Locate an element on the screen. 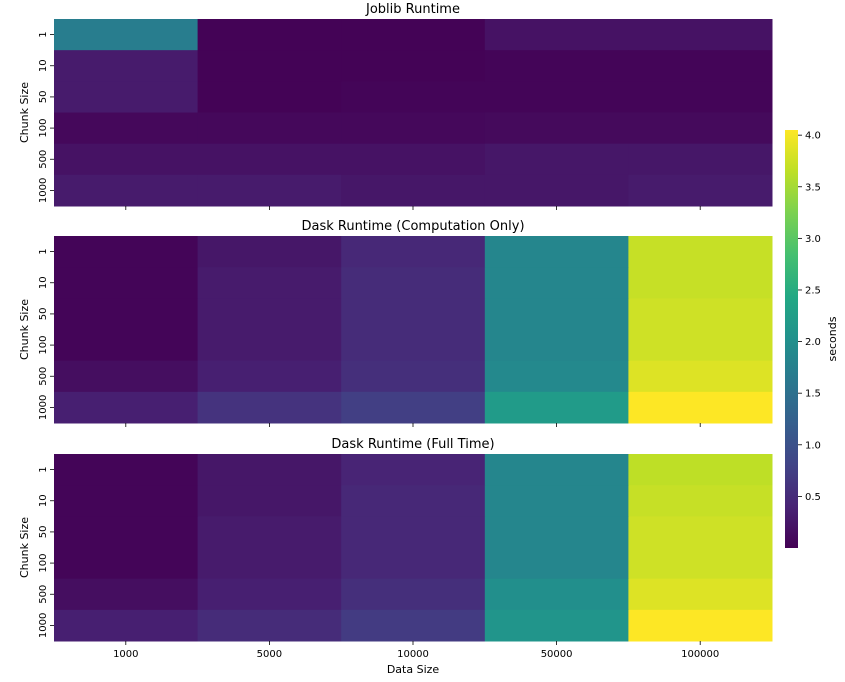 The height and width of the screenshot is (682, 845). colorbar: 0.5 1.0 1.5 2.0 2.5 3.0 3.5 4.0 seconds is located at coordinates (812, 339).